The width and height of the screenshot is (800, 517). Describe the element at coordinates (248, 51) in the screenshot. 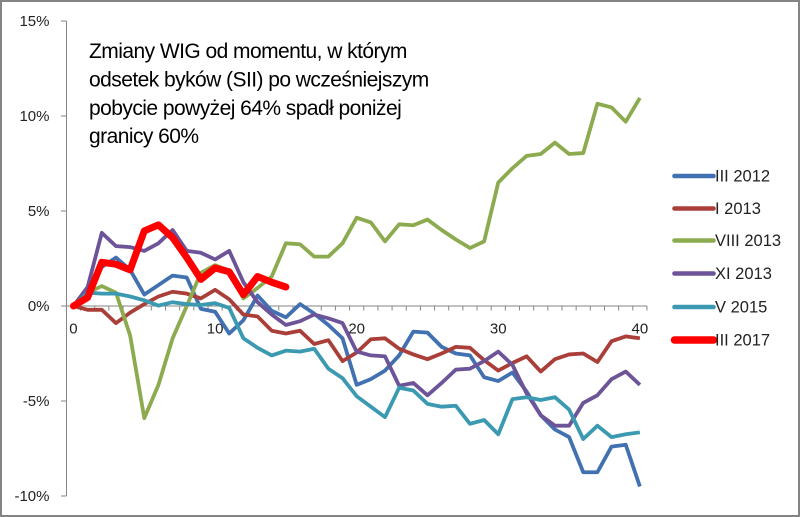

I see `svg-text:Zmiany WIG od momentu, w który: Zmiany WIG od momentu, w którym` at that location.